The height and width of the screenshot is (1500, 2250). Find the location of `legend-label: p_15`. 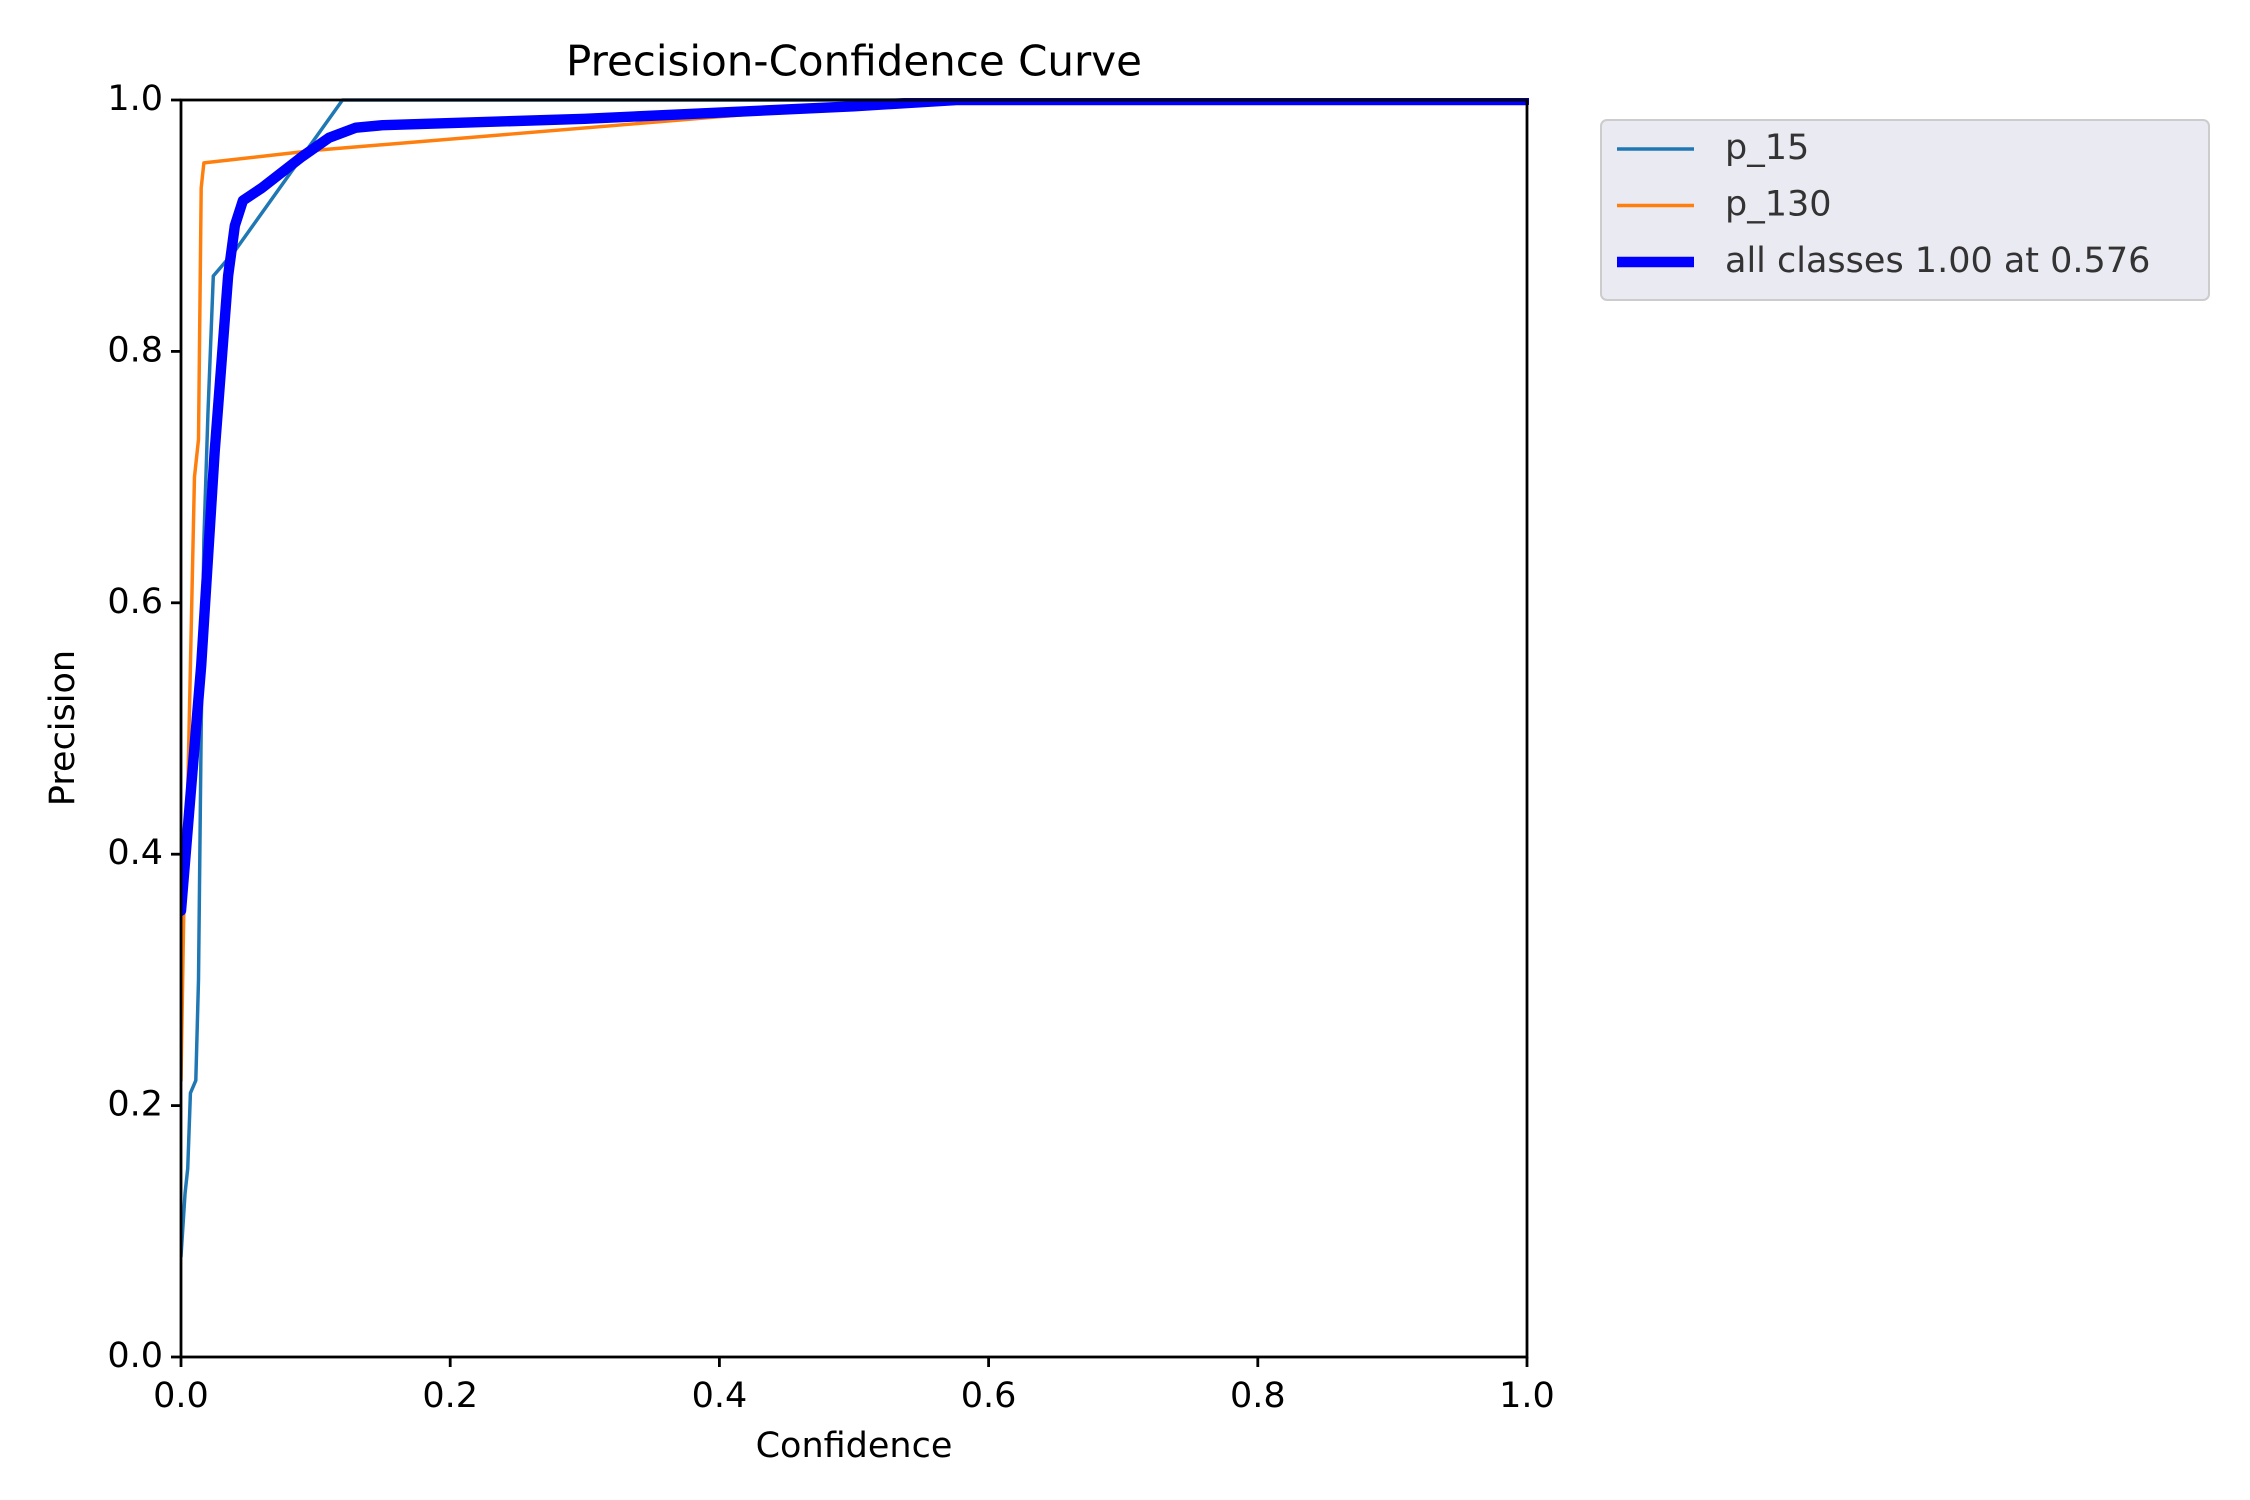

legend-label: p_15 is located at coordinates (1767, 148).